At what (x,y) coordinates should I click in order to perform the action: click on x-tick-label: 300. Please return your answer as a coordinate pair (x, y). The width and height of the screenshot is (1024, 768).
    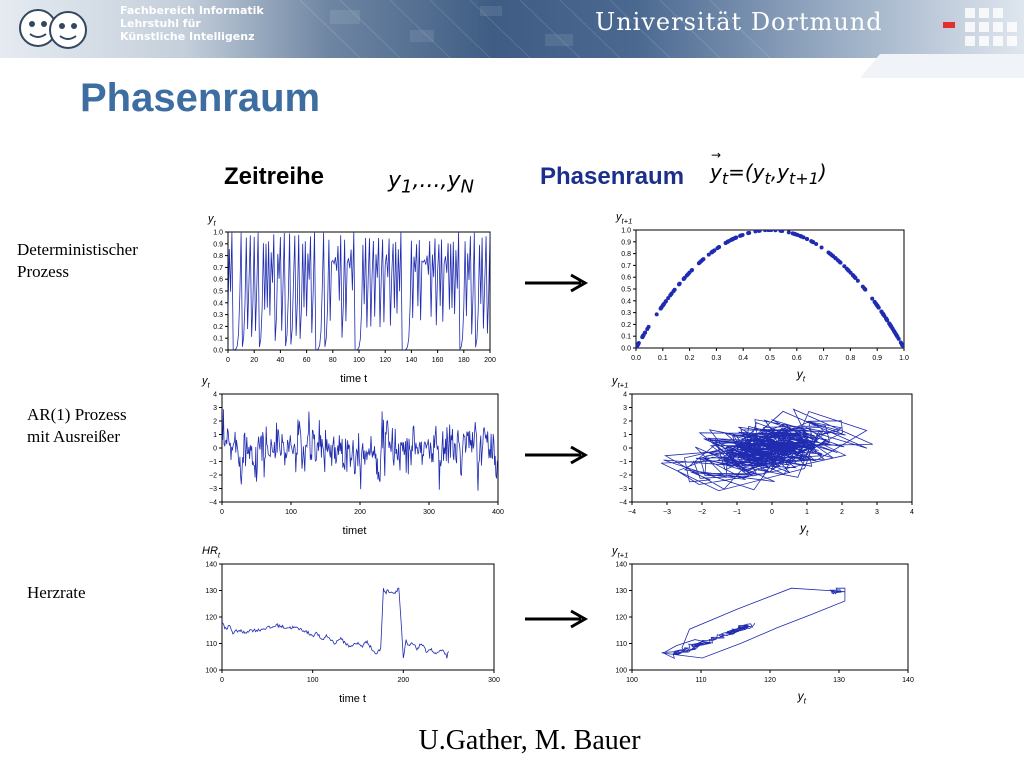
    Looking at the image, I should click on (429, 512).